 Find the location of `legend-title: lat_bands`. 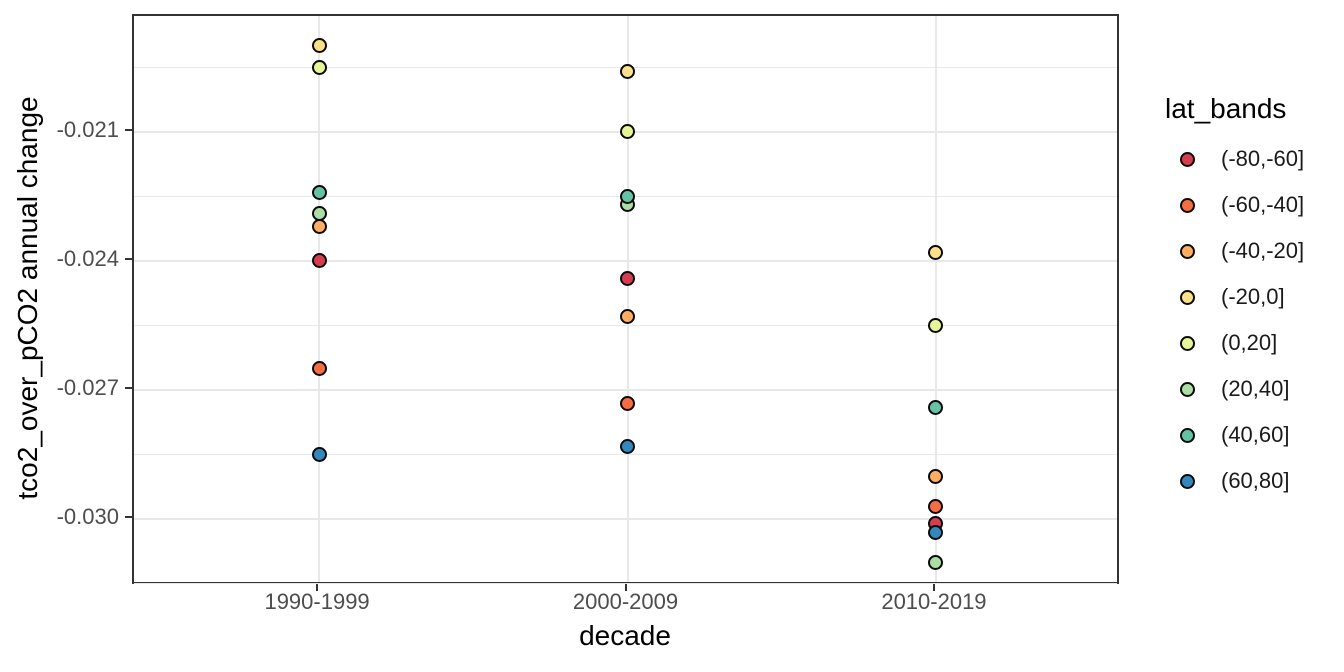

legend-title: lat_bands is located at coordinates (1226, 108).